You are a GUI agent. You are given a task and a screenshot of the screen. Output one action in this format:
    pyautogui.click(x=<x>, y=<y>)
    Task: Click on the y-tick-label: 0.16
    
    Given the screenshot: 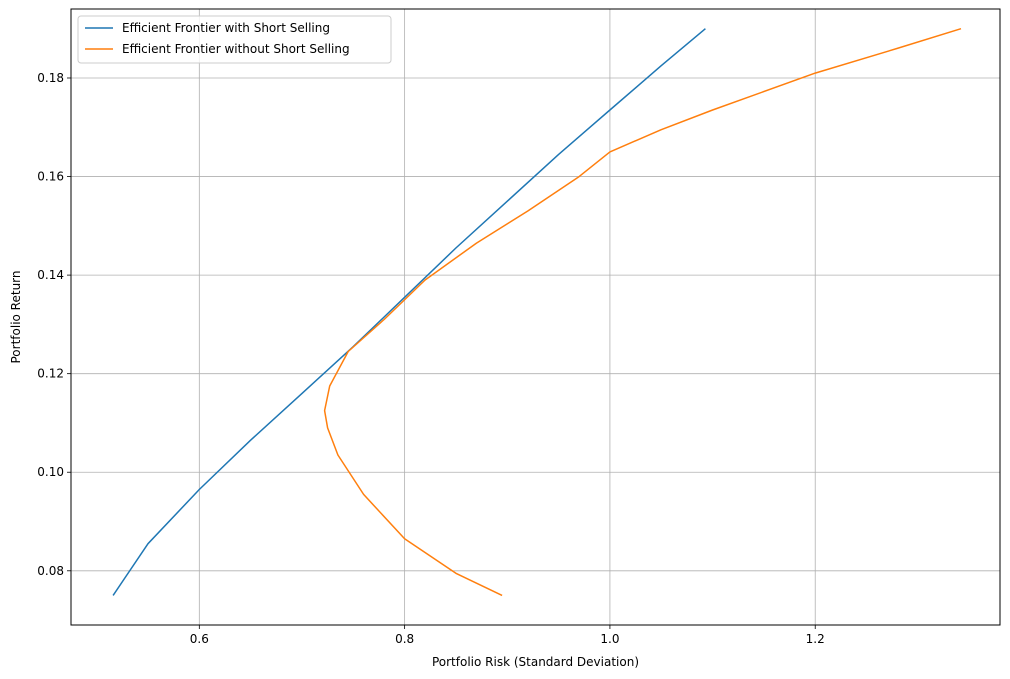 What is the action you would take?
    pyautogui.click(x=50, y=177)
    